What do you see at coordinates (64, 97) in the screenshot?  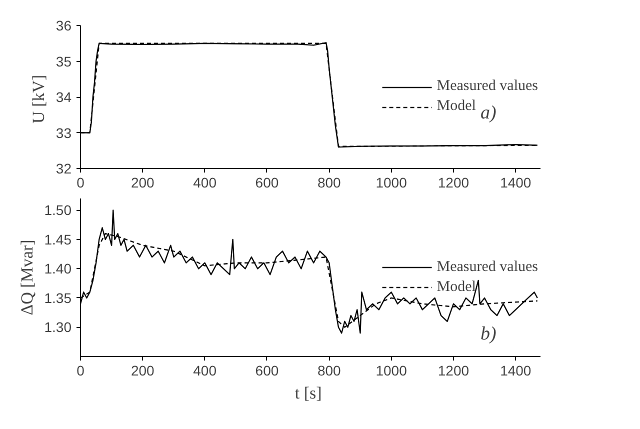 I see `y-tick-label: 34` at bounding box center [64, 97].